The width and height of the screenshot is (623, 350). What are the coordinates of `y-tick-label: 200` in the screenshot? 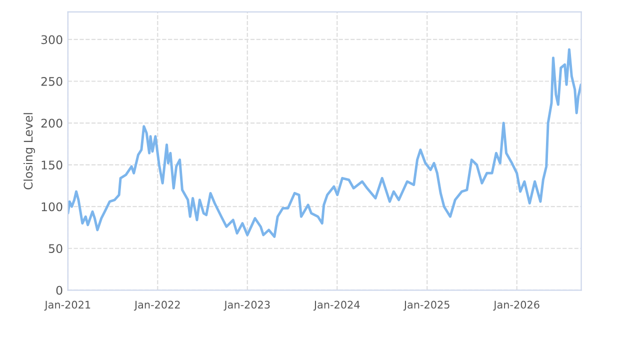 It's located at (51, 123).